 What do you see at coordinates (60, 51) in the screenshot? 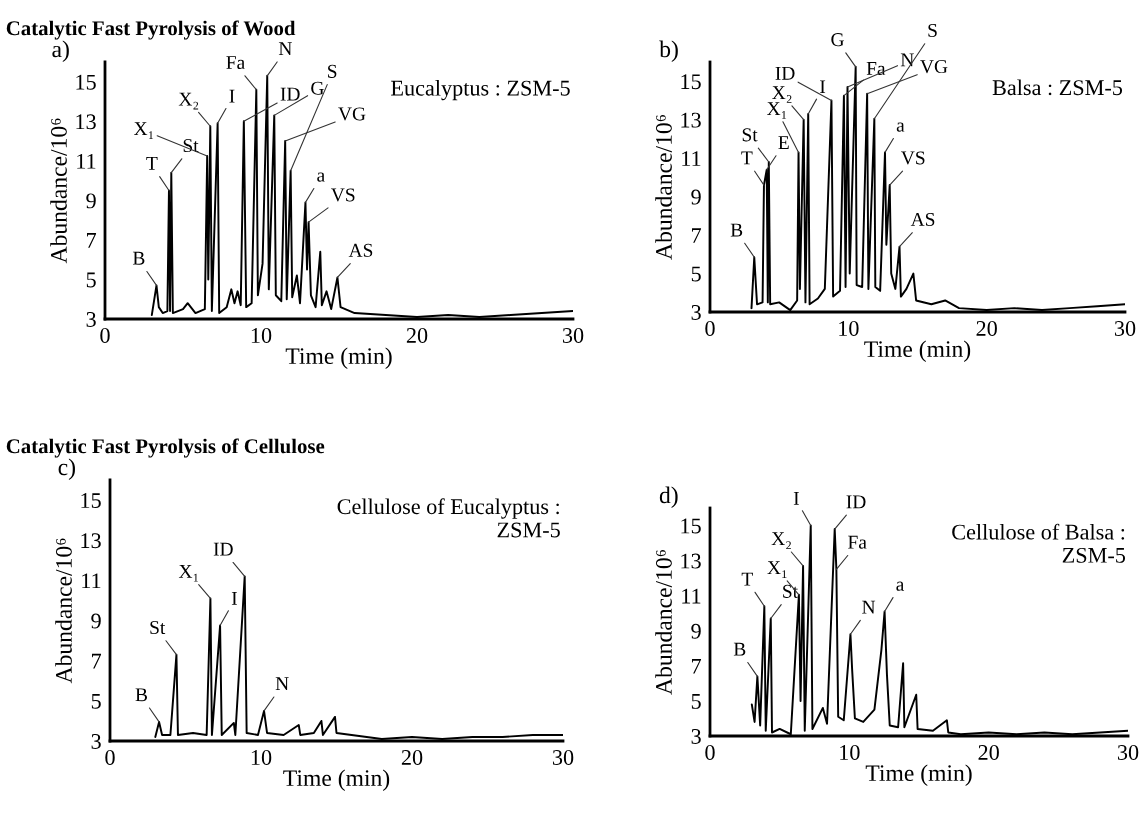
I see `chart-subtitle: a)` at bounding box center [60, 51].